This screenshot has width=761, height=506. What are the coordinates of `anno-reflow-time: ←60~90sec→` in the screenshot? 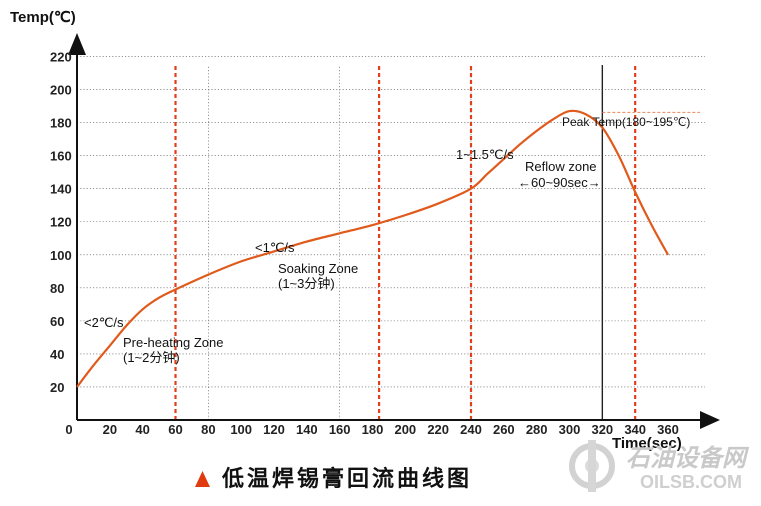 It's located at (559, 182).